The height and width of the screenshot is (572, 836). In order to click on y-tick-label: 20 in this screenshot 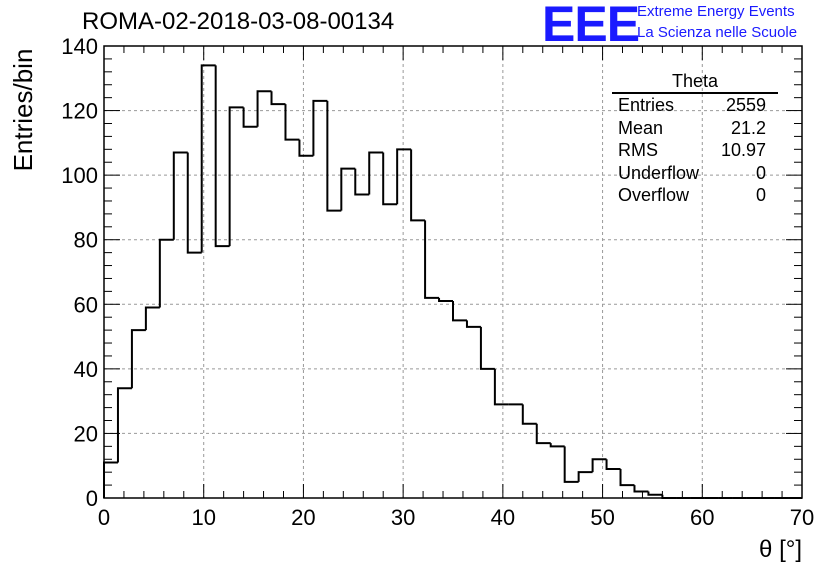, I will do `click(86, 433)`.